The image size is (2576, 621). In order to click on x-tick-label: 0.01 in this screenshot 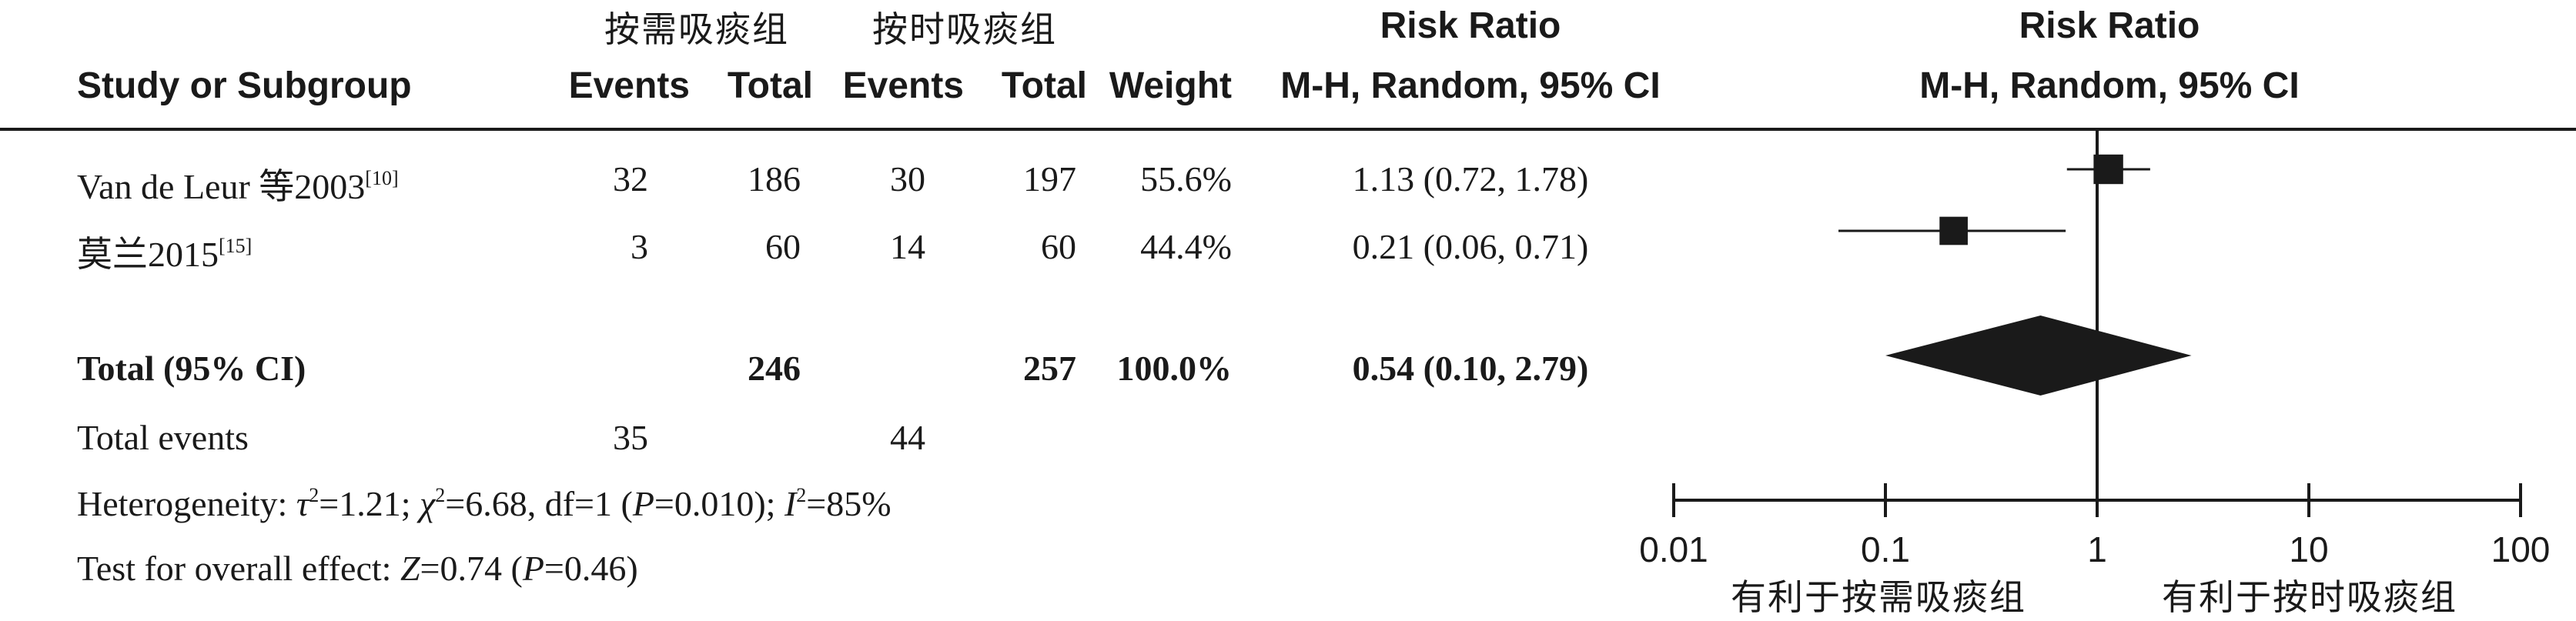, I will do `click(1674, 549)`.